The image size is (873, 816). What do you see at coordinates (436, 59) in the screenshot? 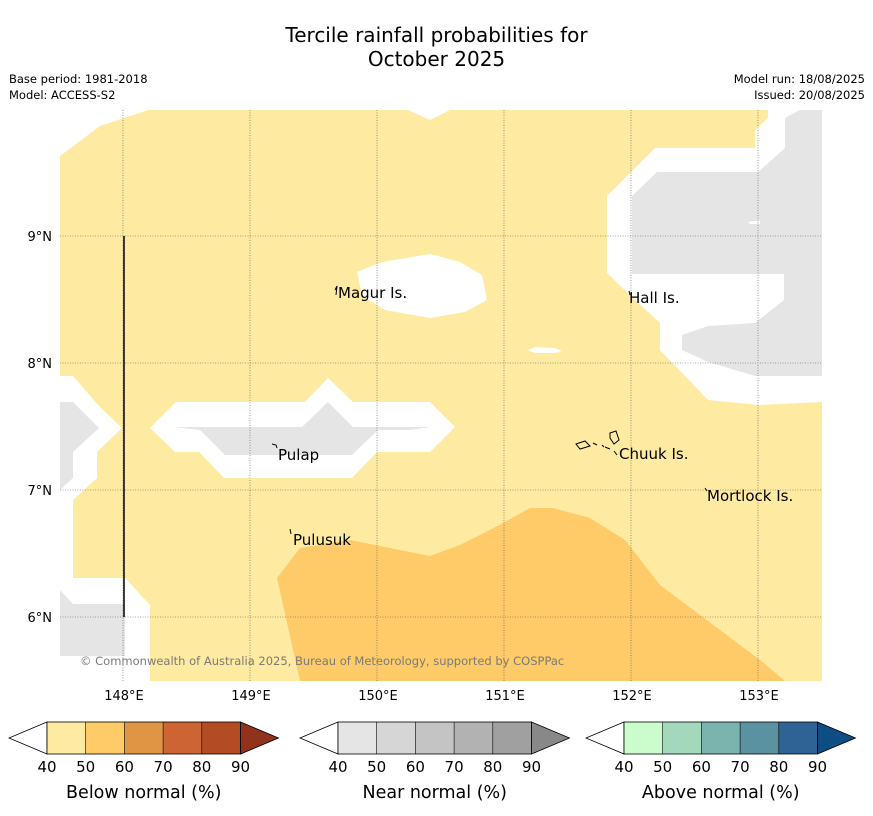
I see `map-title-line2: October 2025` at bounding box center [436, 59].